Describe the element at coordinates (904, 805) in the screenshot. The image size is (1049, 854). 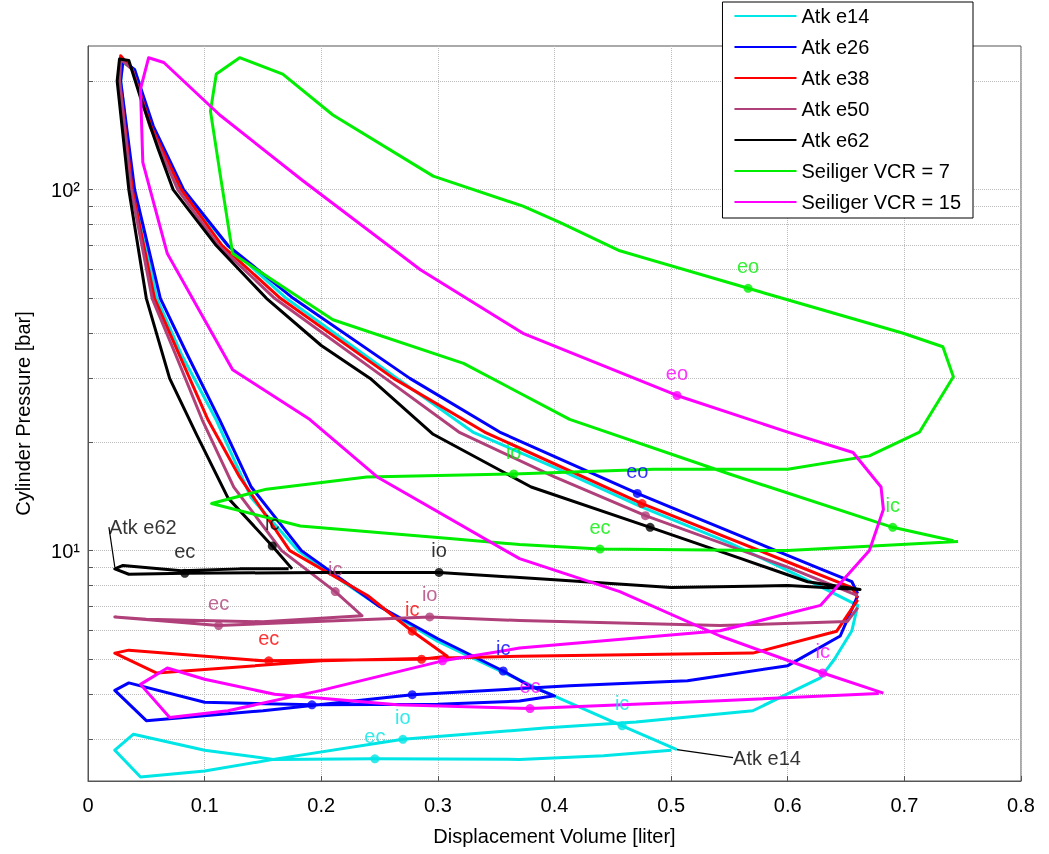
I see `x-tick-label: 0.7` at that location.